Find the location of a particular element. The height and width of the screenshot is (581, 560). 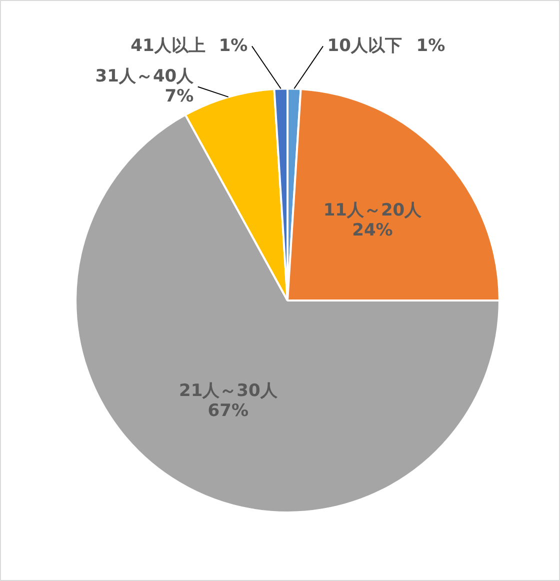

slice-label: 21人～30人 is located at coordinates (228, 390).